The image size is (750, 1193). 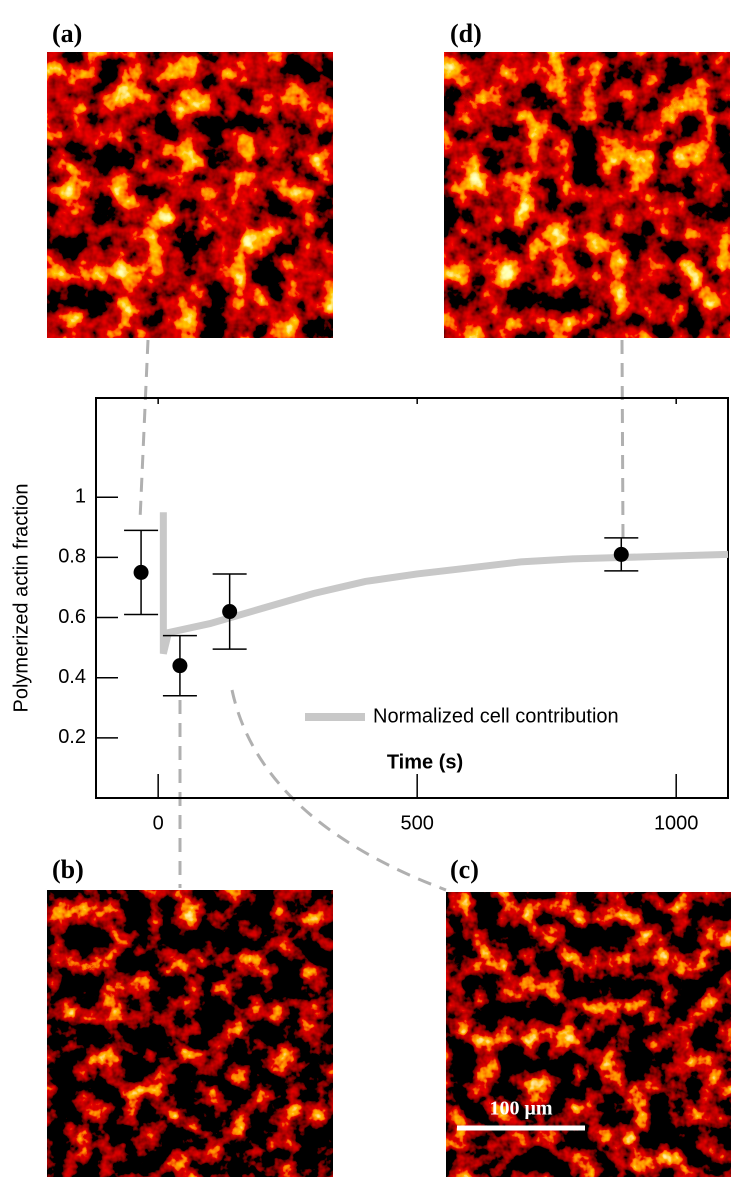 What do you see at coordinates (521, 1109) in the screenshot?
I see `scale-bar-label: 100 μm` at bounding box center [521, 1109].